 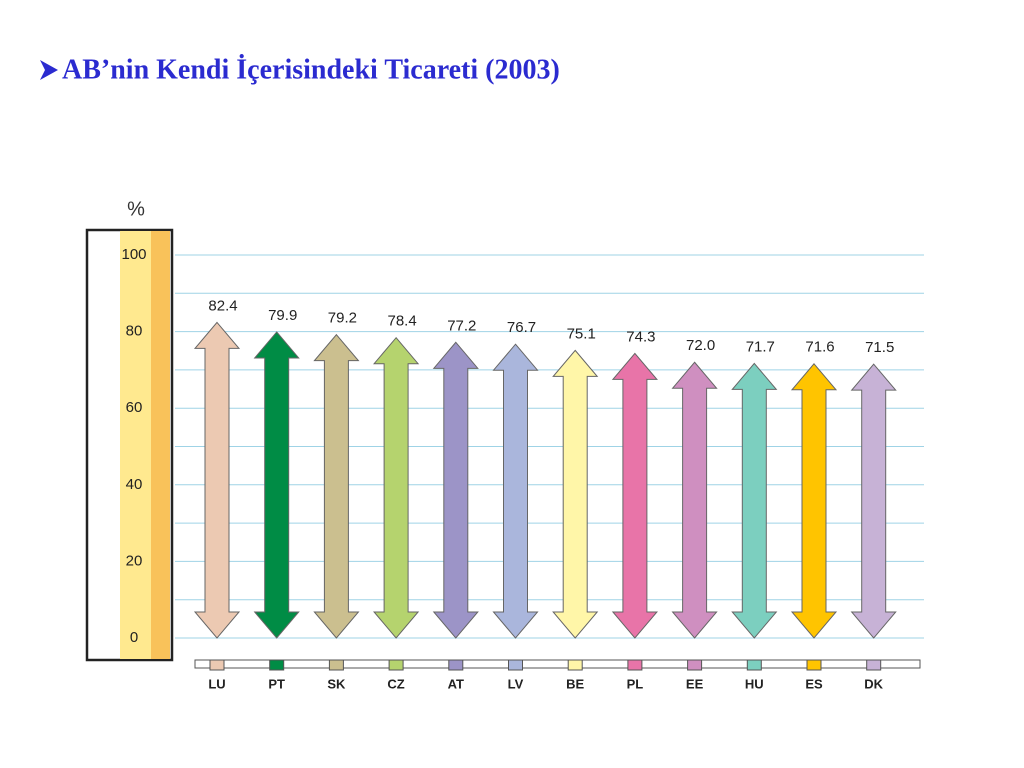 I want to click on value-label: 74.3, so click(x=640, y=336).